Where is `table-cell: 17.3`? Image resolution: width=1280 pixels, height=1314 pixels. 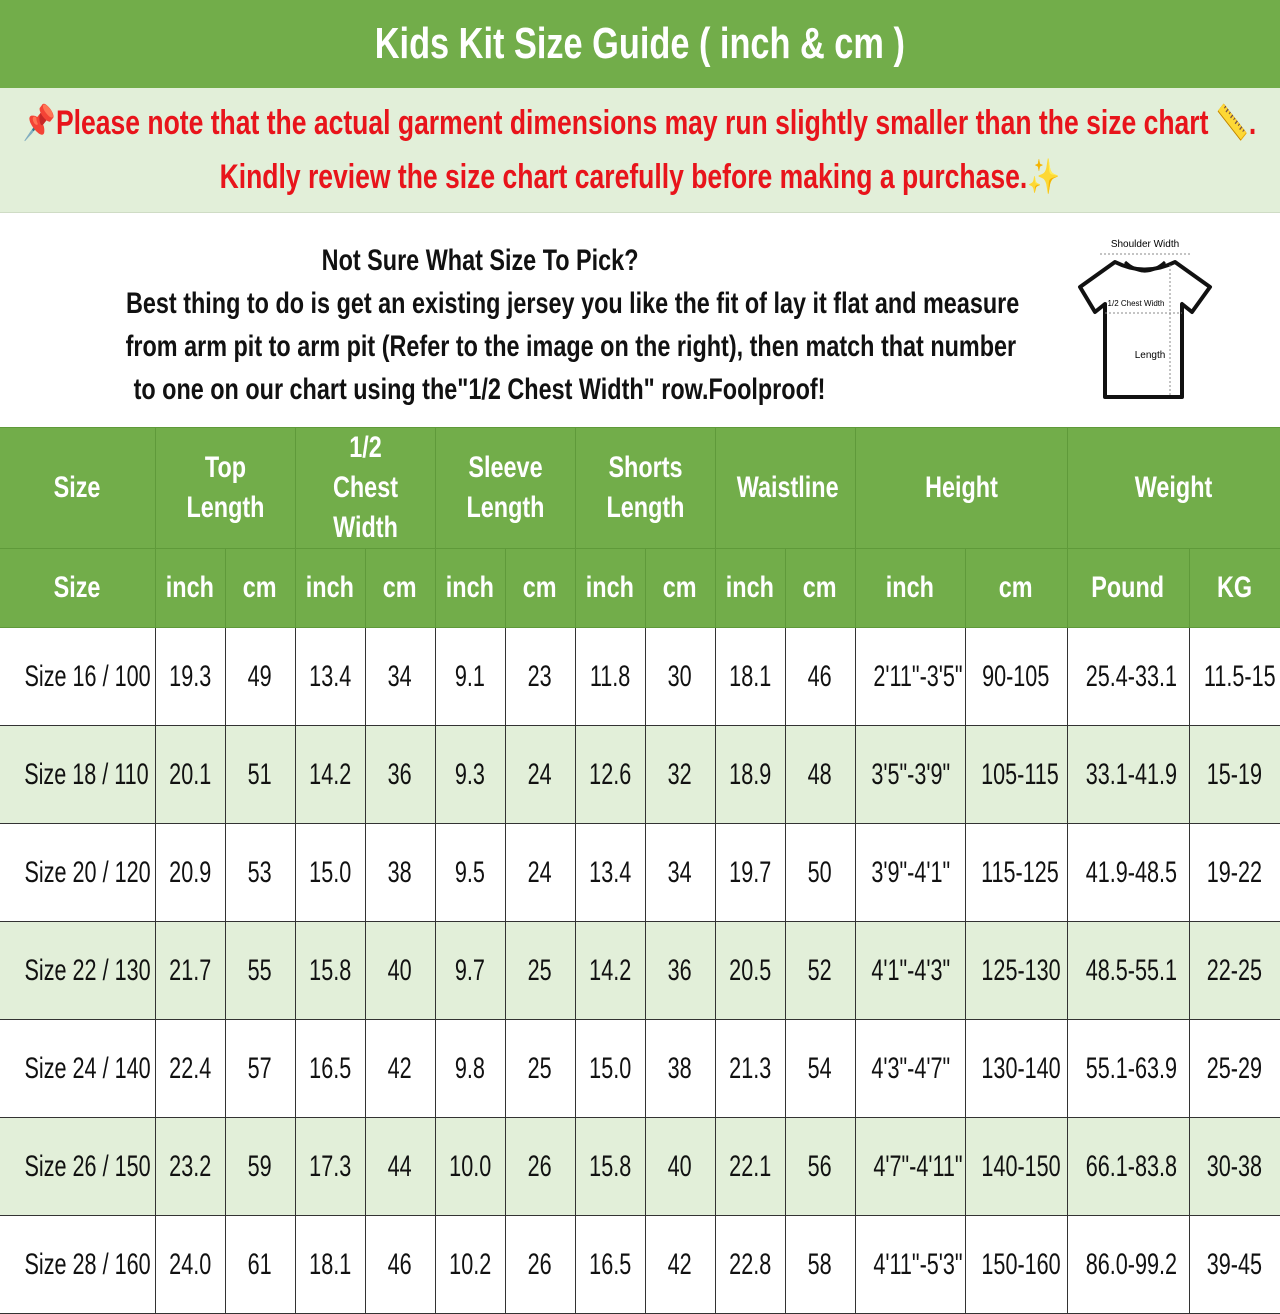
table-cell: 17.3 is located at coordinates (330, 1166).